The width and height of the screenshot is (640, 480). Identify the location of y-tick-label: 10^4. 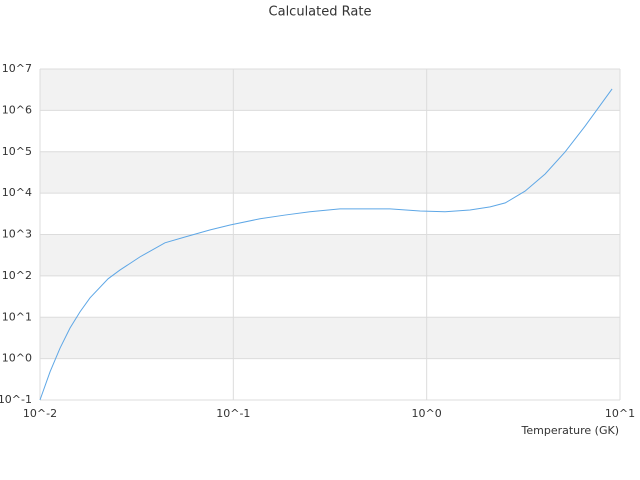
(17, 192).